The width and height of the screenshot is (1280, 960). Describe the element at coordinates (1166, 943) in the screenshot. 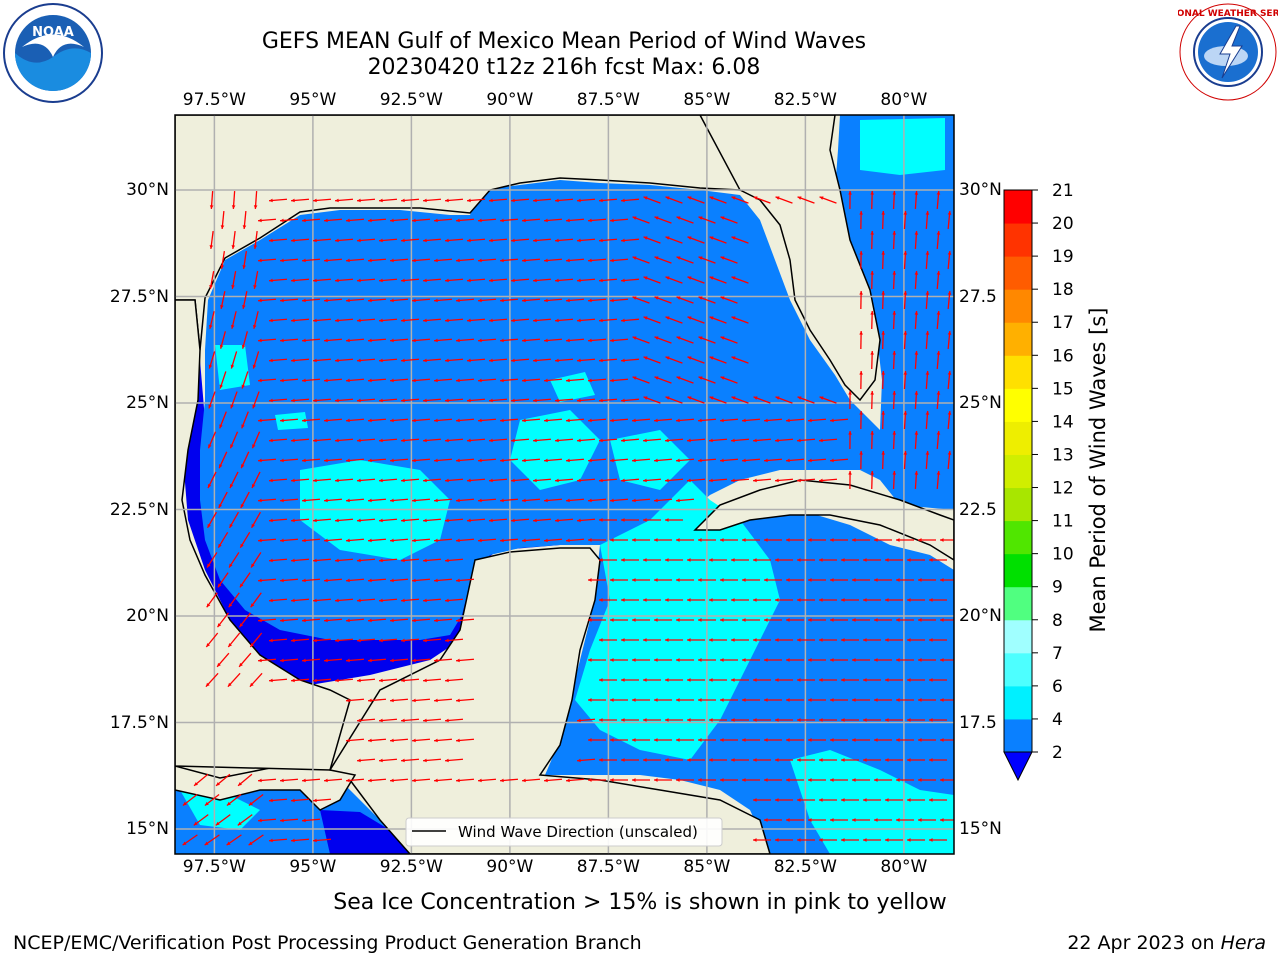

I see `date-stamp: 22 Apr 2023 on Hera` at that location.